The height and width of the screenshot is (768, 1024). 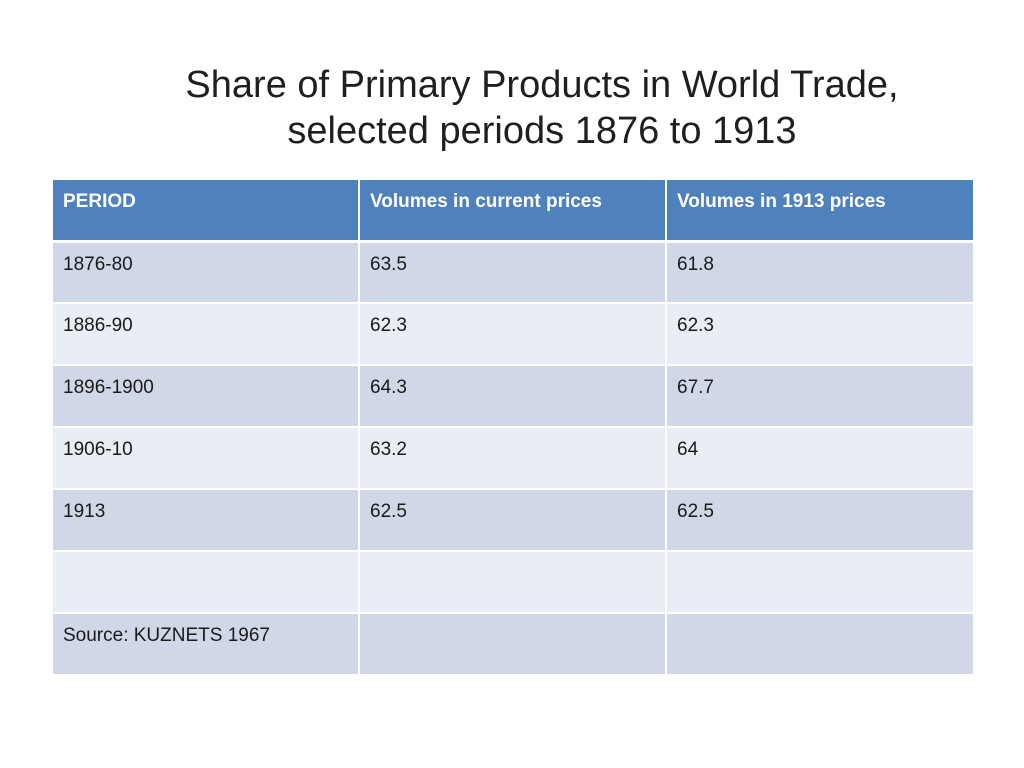 I want to click on table-row: Source: KUZNETS 1967, so click(x=513, y=644).